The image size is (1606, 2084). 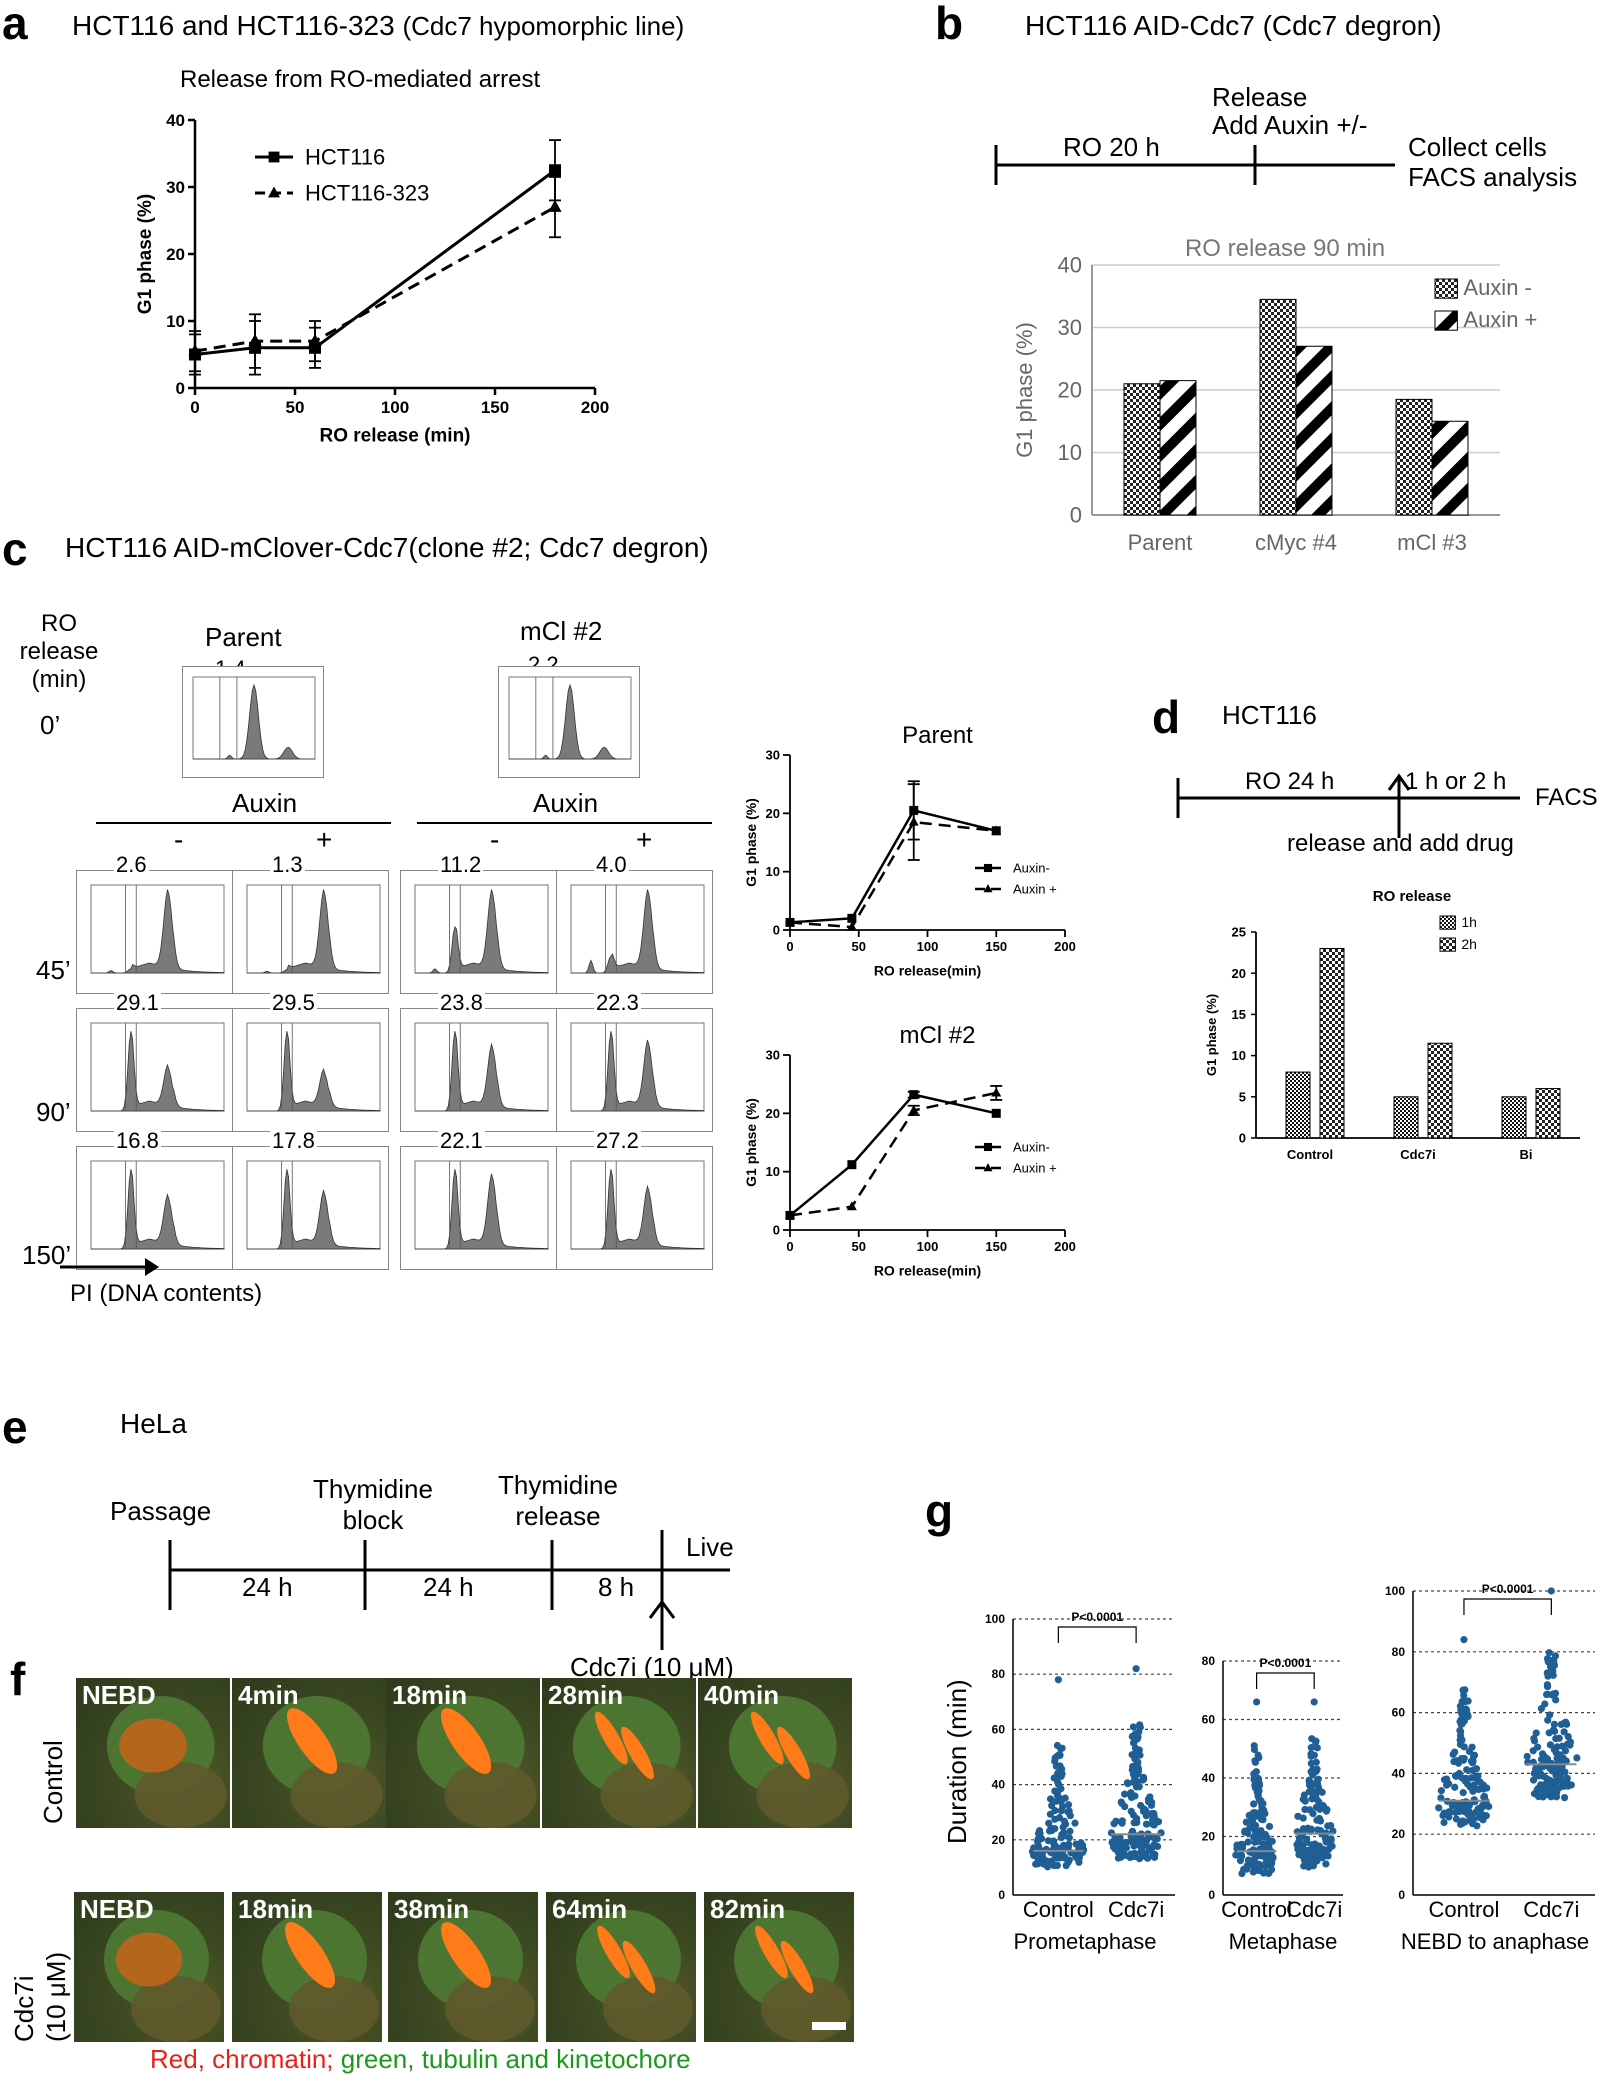 What do you see at coordinates (1469, 944) in the screenshot?
I see `legend-label: 2h` at bounding box center [1469, 944].